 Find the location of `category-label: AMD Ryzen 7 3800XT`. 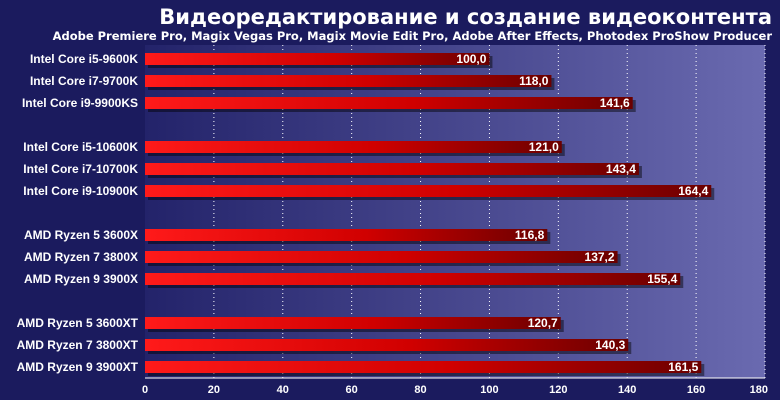

category-label: AMD Ryzen 7 3800XT is located at coordinates (78, 345).